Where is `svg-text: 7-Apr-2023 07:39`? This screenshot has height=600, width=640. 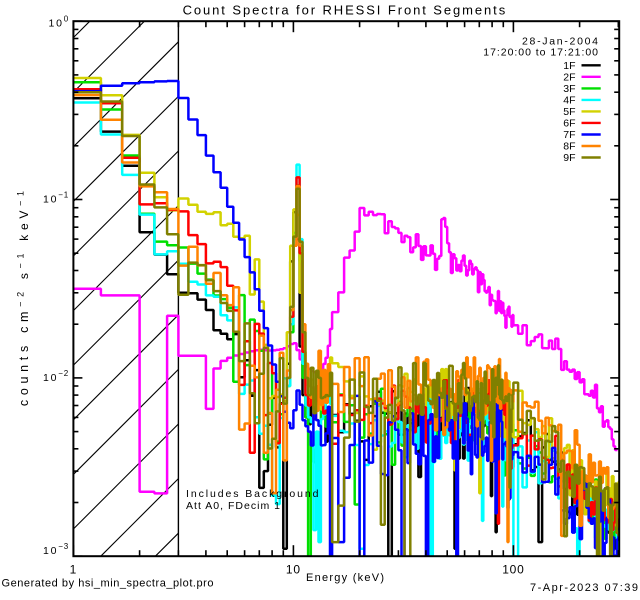 svg-text: 7-Apr-2023 07:39 is located at coordinates (584, 588).